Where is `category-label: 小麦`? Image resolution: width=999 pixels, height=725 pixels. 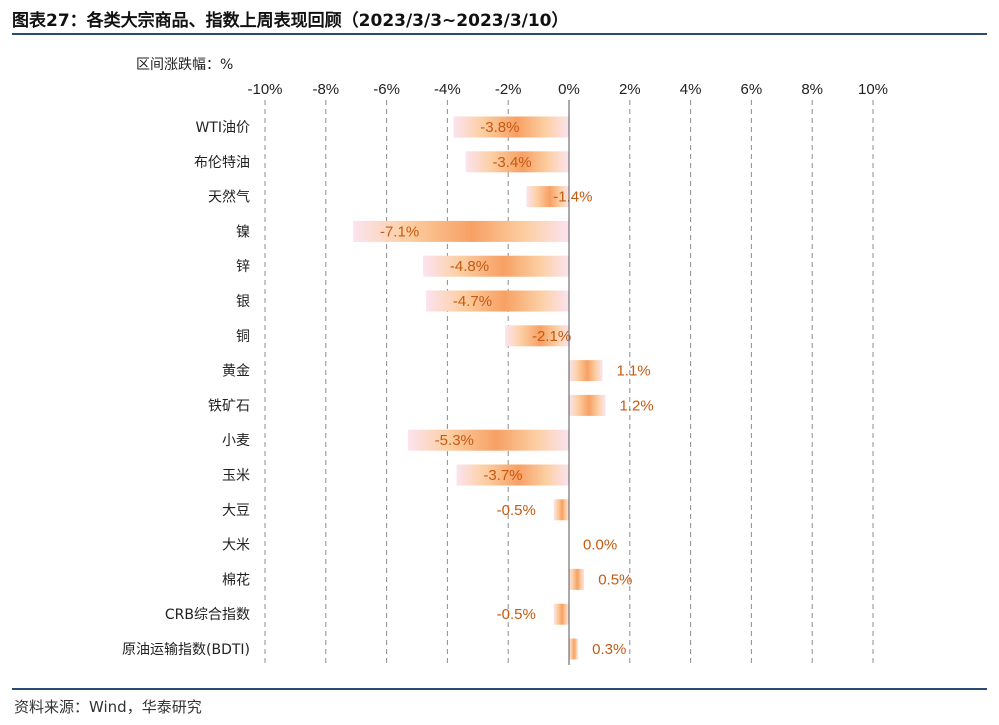 category-label: 小麦 is located at coordinates (236, 441).